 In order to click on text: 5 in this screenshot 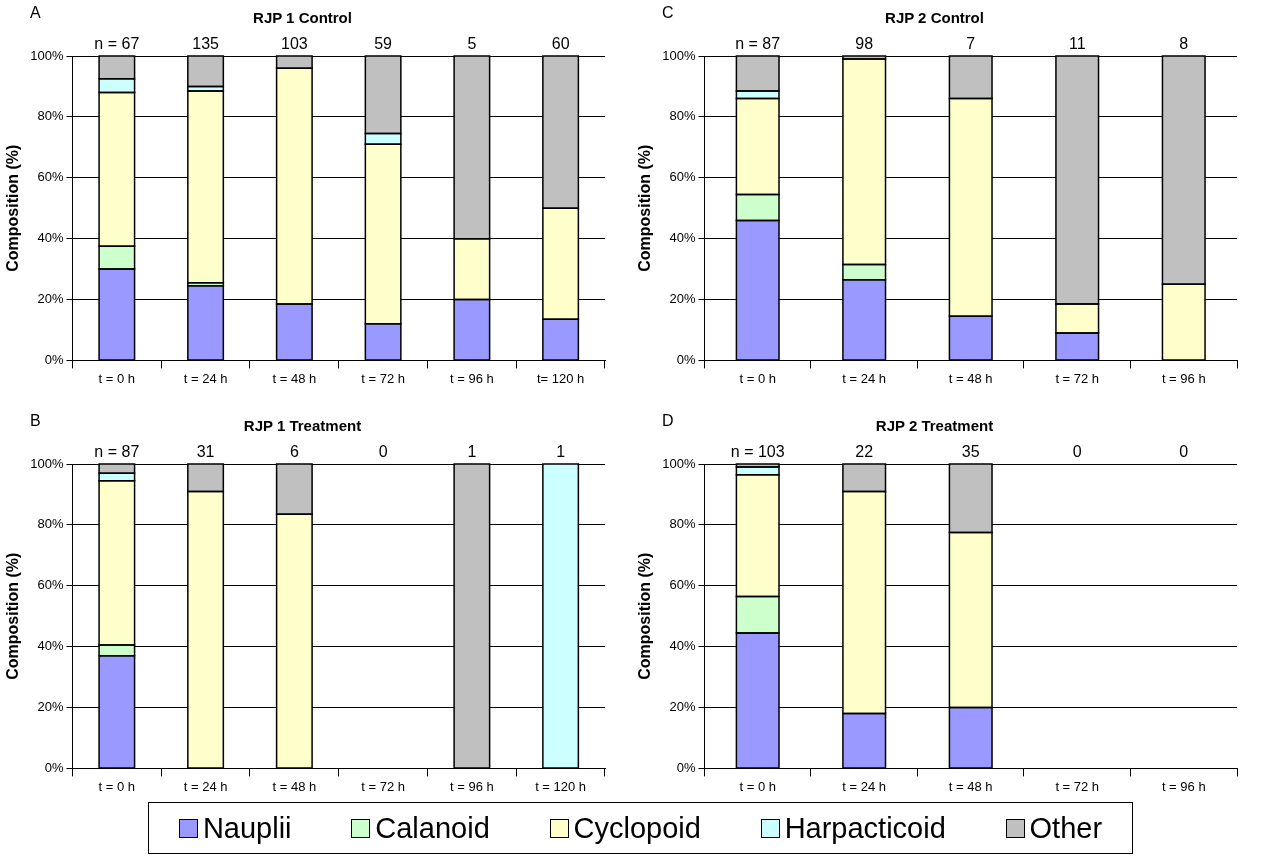, I will do `click(472, 44)`.